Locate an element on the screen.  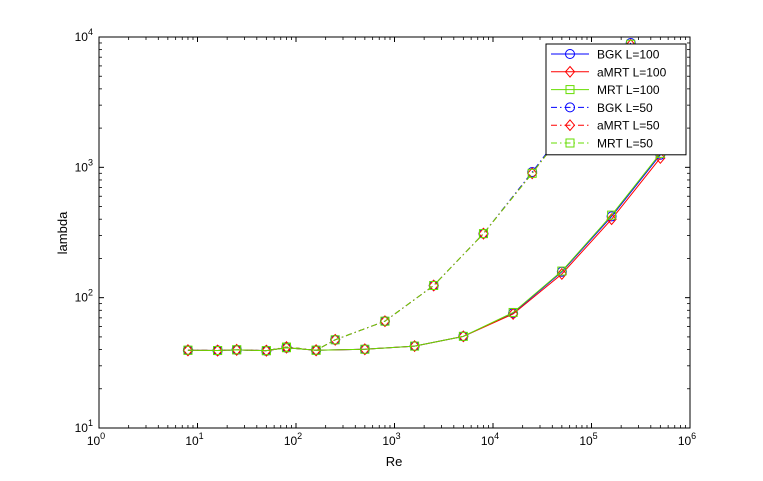
legend-box is located at coordinates (616, 99).